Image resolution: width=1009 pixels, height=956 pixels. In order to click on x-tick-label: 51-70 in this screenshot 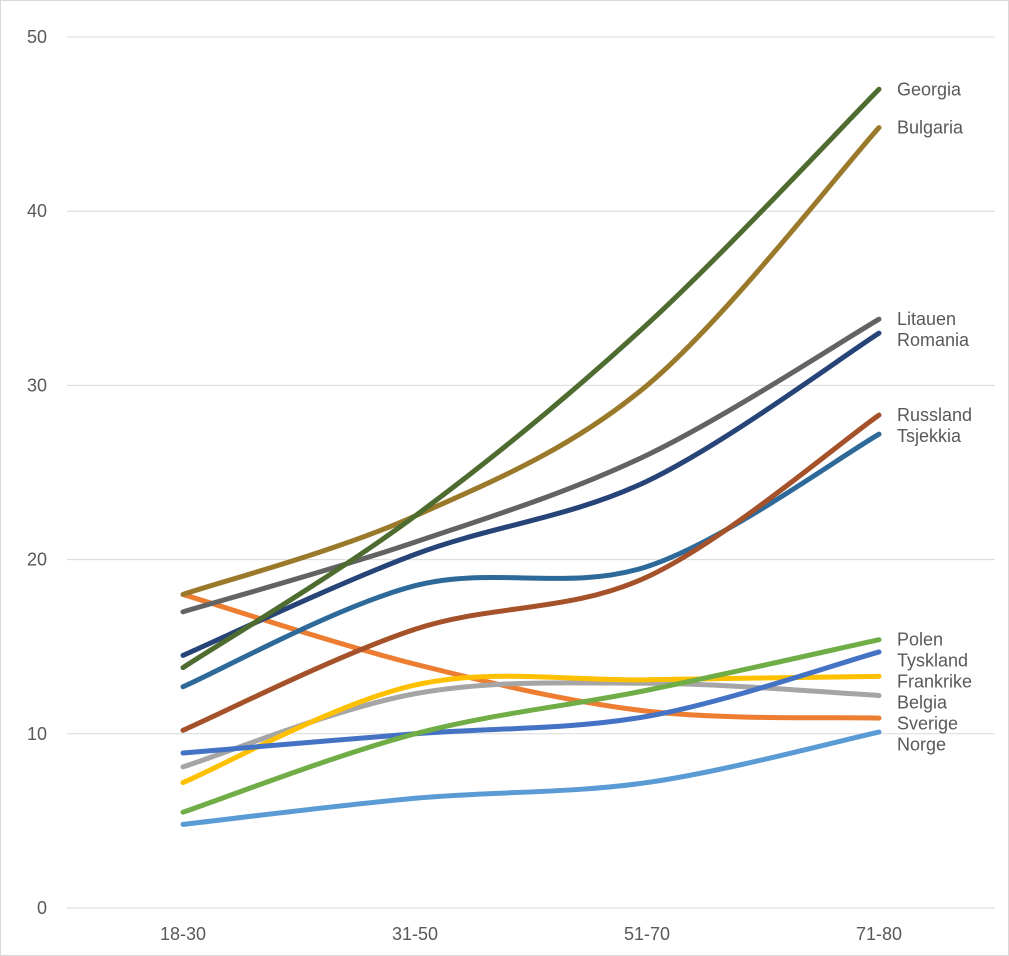, I will do `click(647, 934)`.